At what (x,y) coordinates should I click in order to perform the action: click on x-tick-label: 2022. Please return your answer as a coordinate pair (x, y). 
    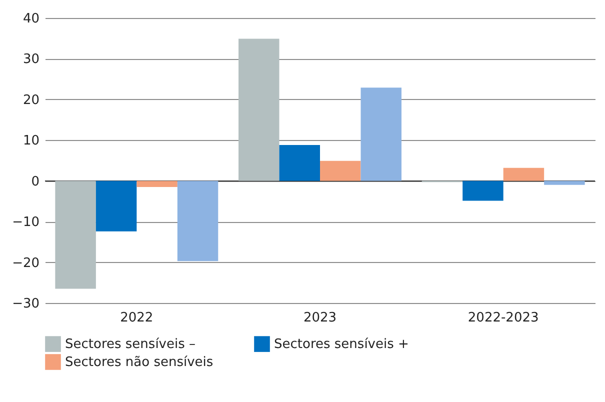
    Looking at the image, I should click on (137, 318).